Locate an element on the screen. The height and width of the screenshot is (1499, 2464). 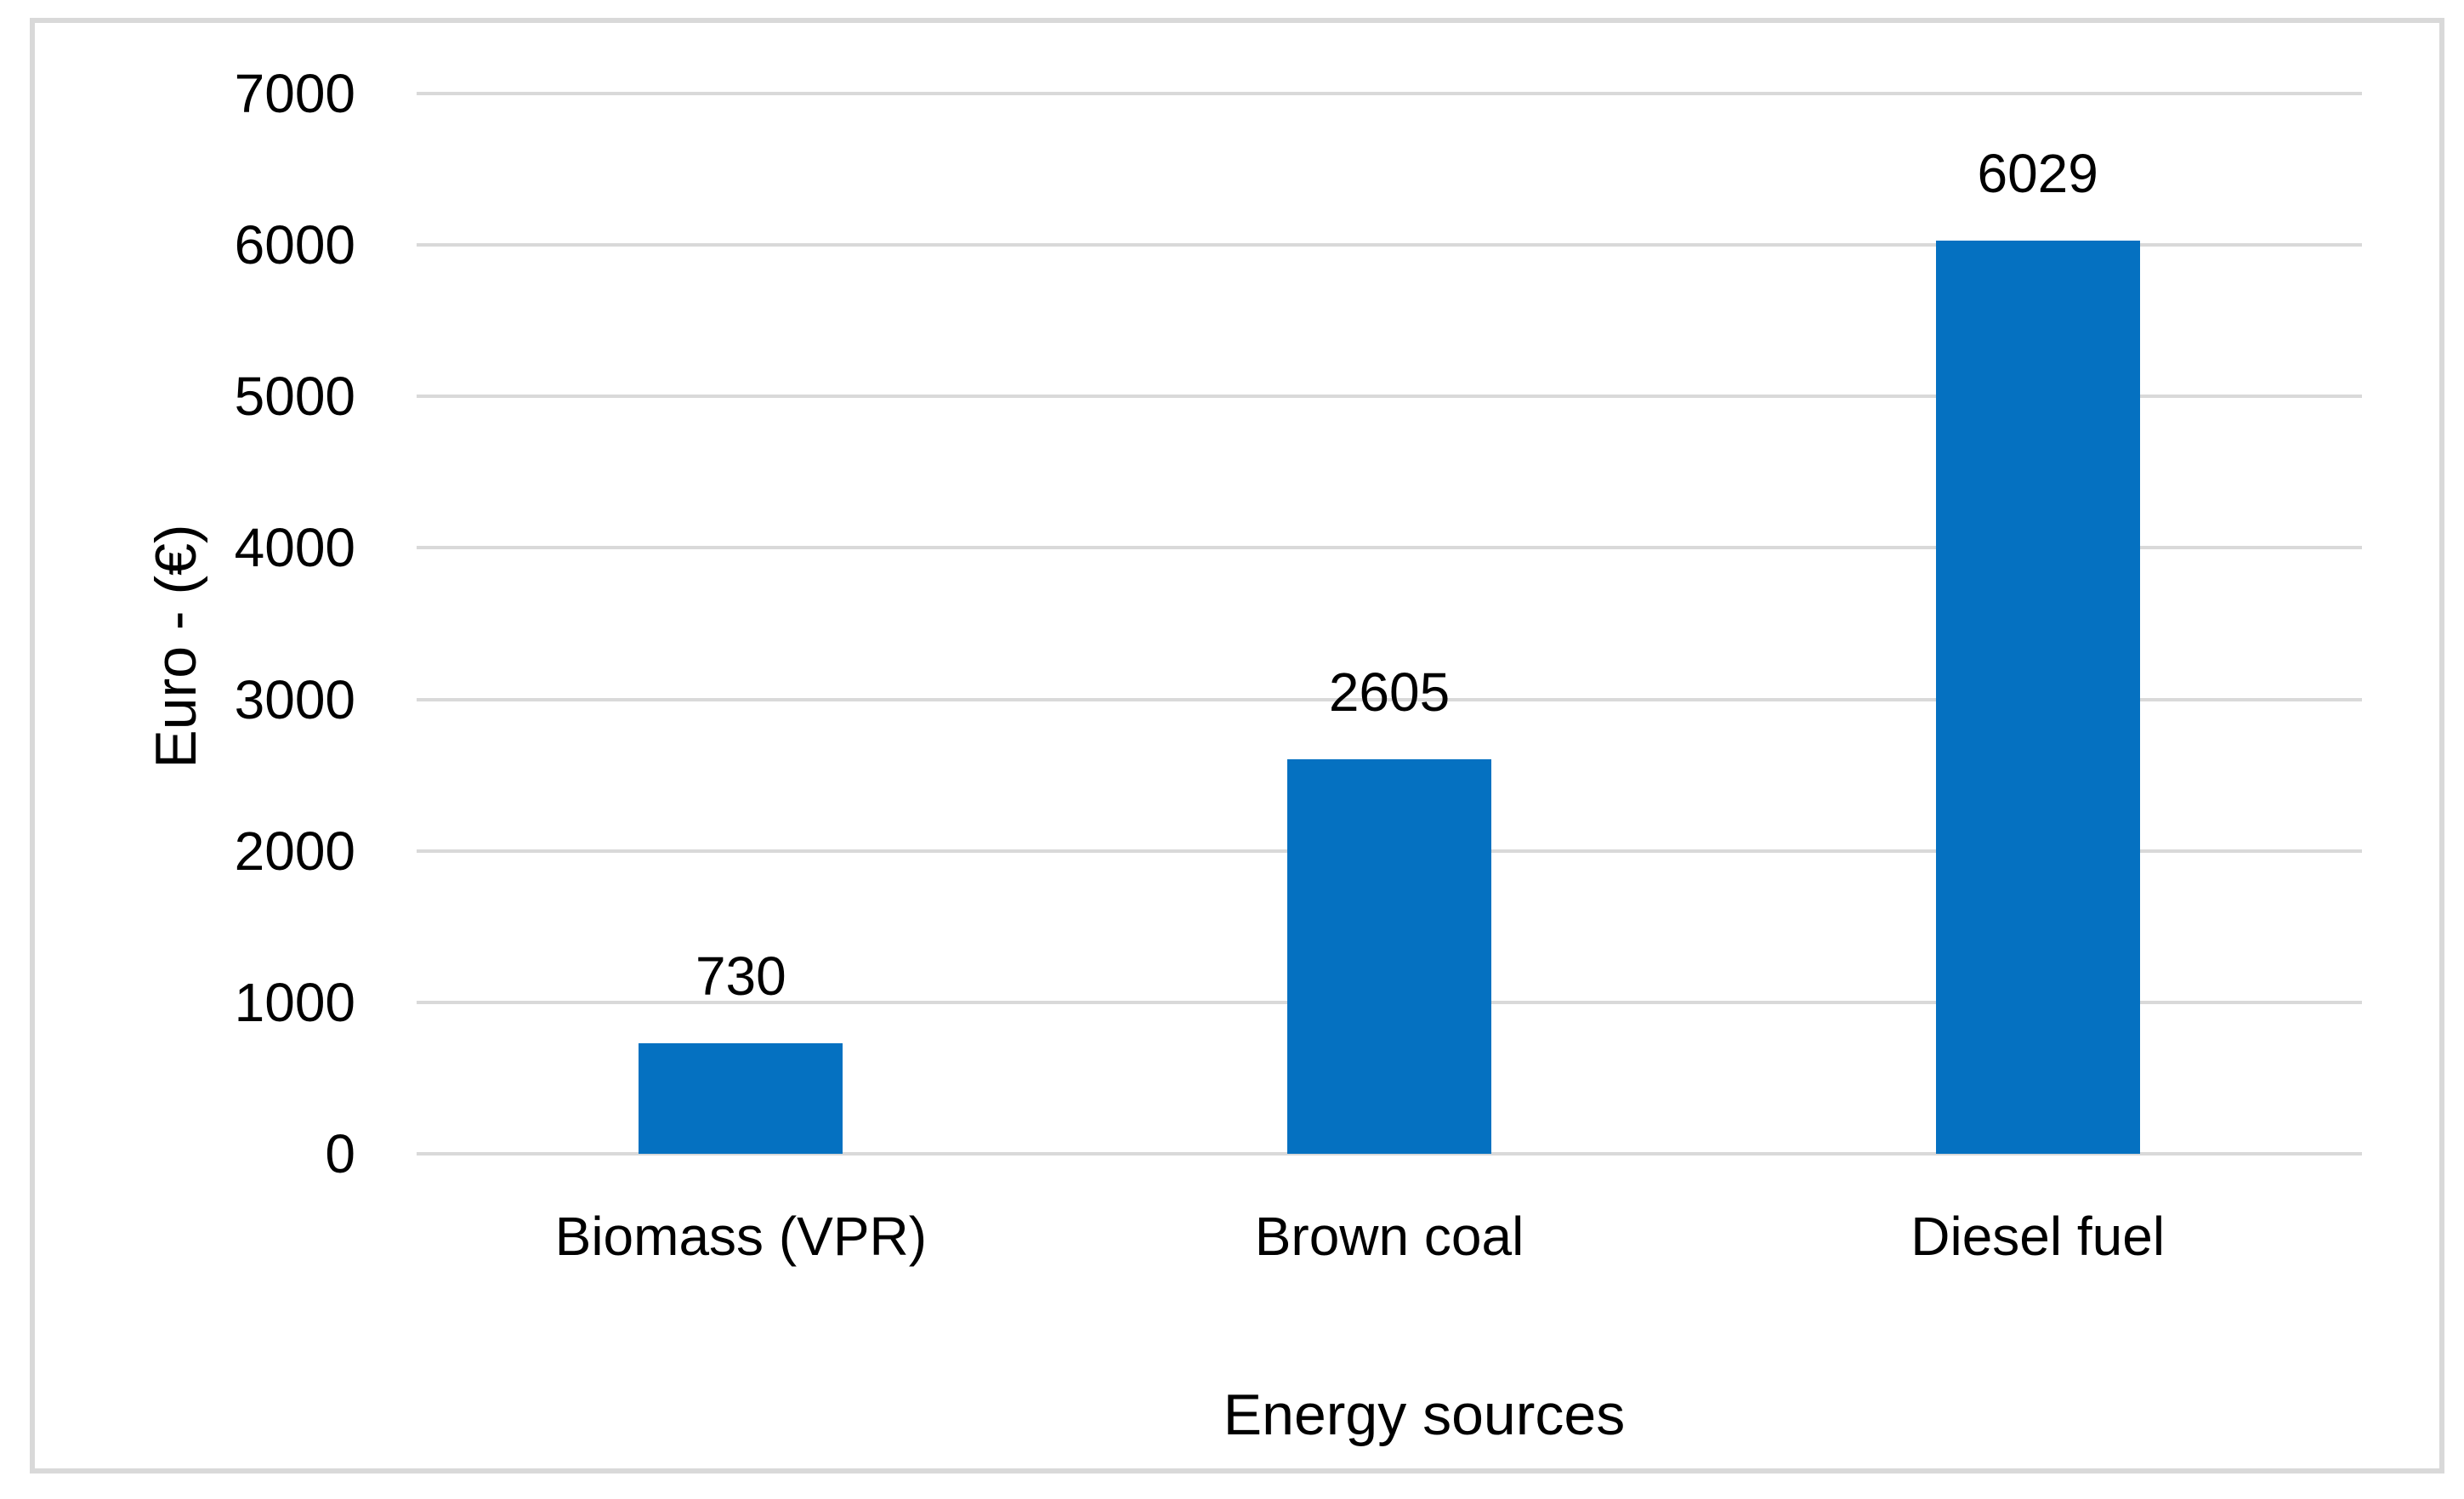
y-axis-tick-label: 4000 is located at coordinates (294, 548).